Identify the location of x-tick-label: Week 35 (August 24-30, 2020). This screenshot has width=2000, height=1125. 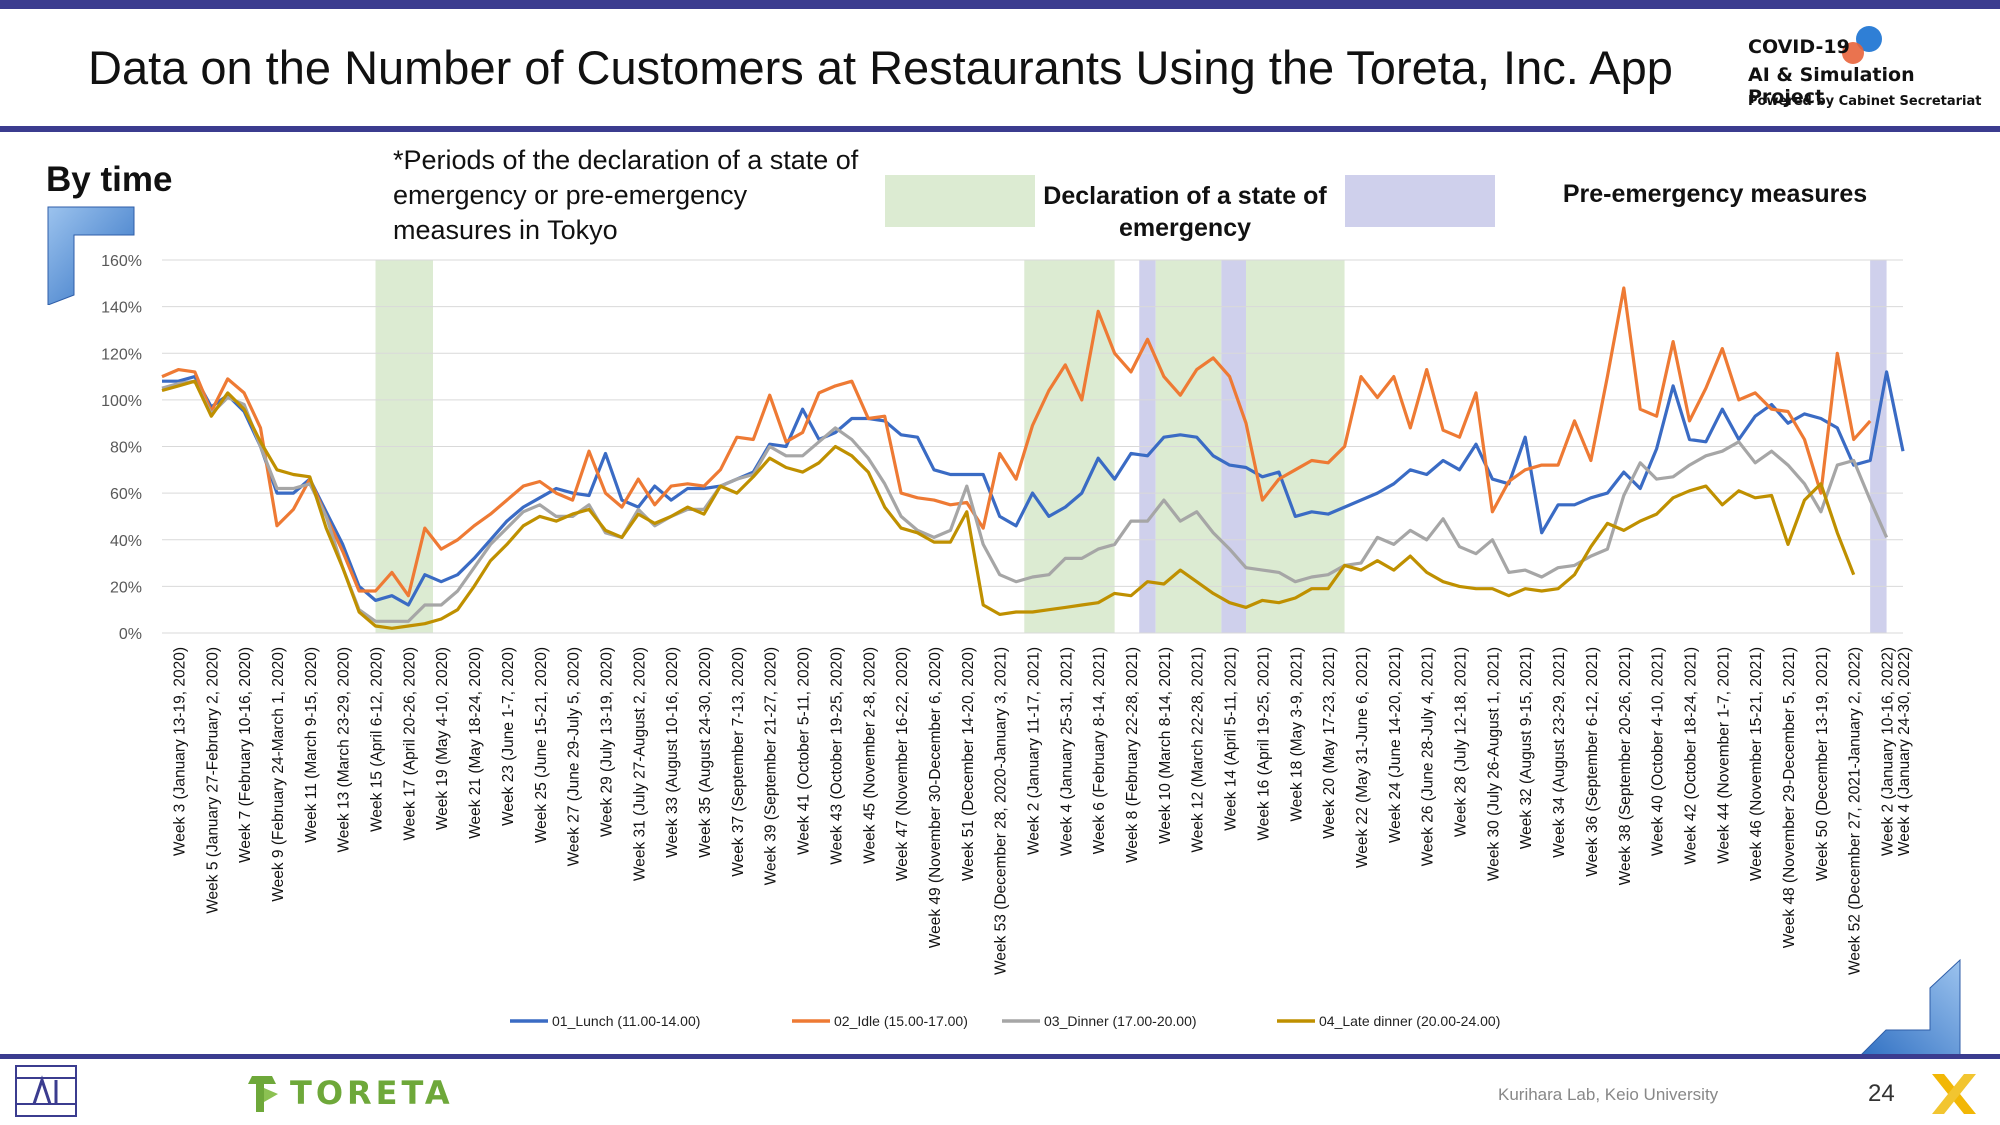
(705, 752).